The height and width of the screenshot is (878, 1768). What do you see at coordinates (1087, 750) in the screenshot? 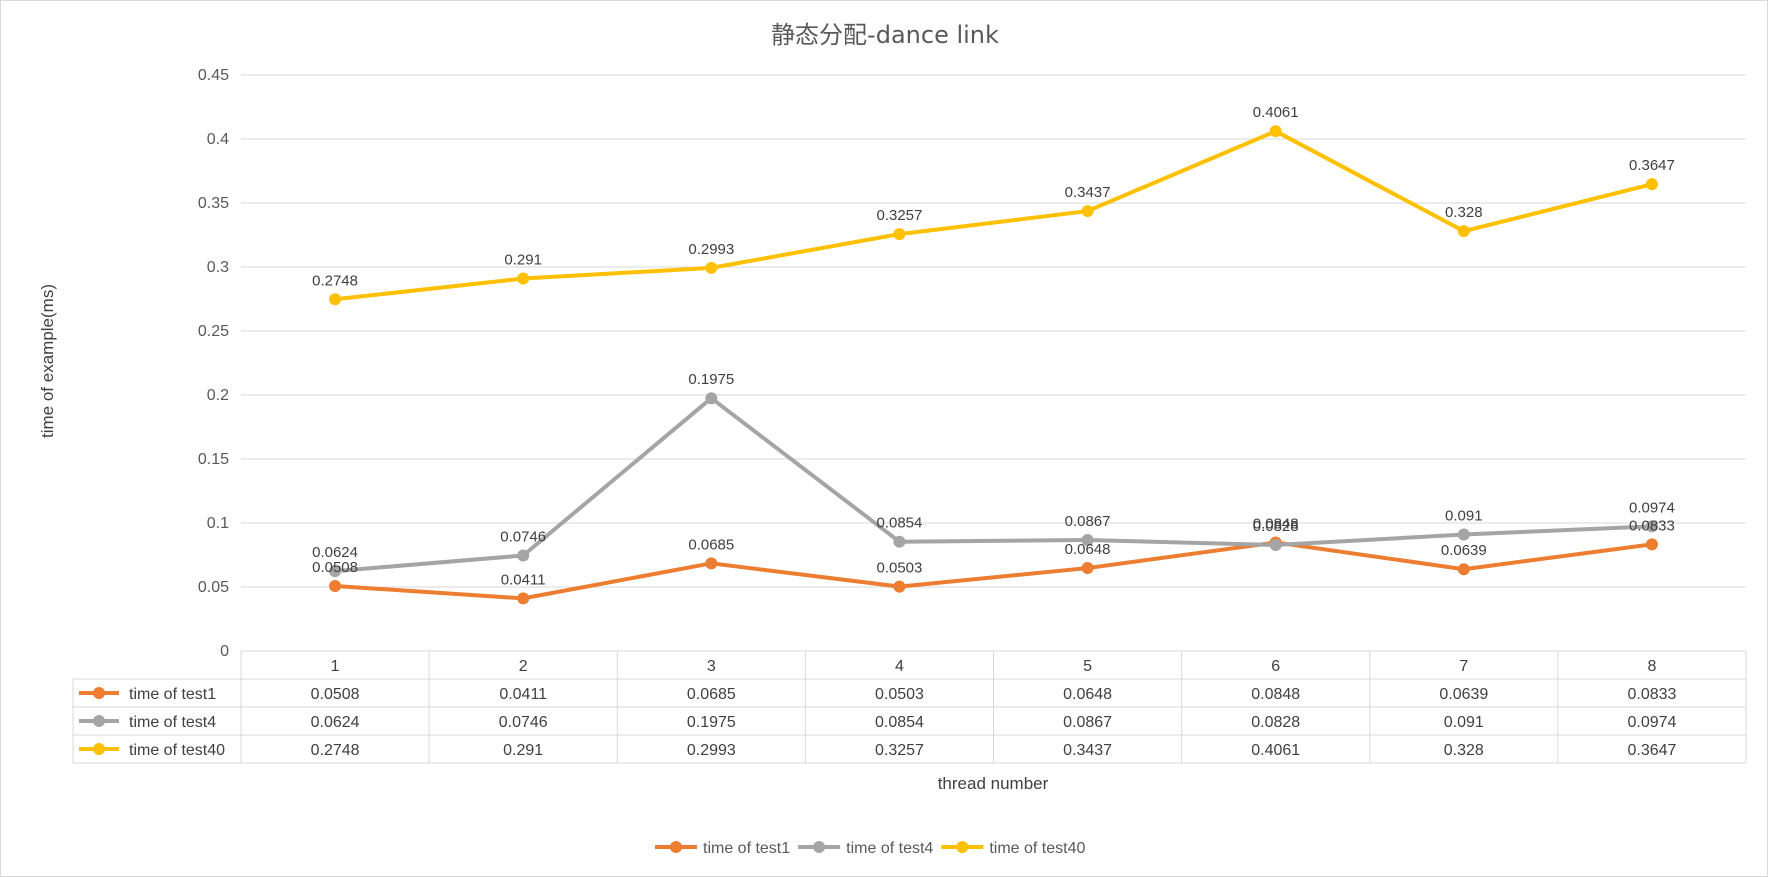
I see `table-cell: 0.3437` at bounding box center [1087, 750].